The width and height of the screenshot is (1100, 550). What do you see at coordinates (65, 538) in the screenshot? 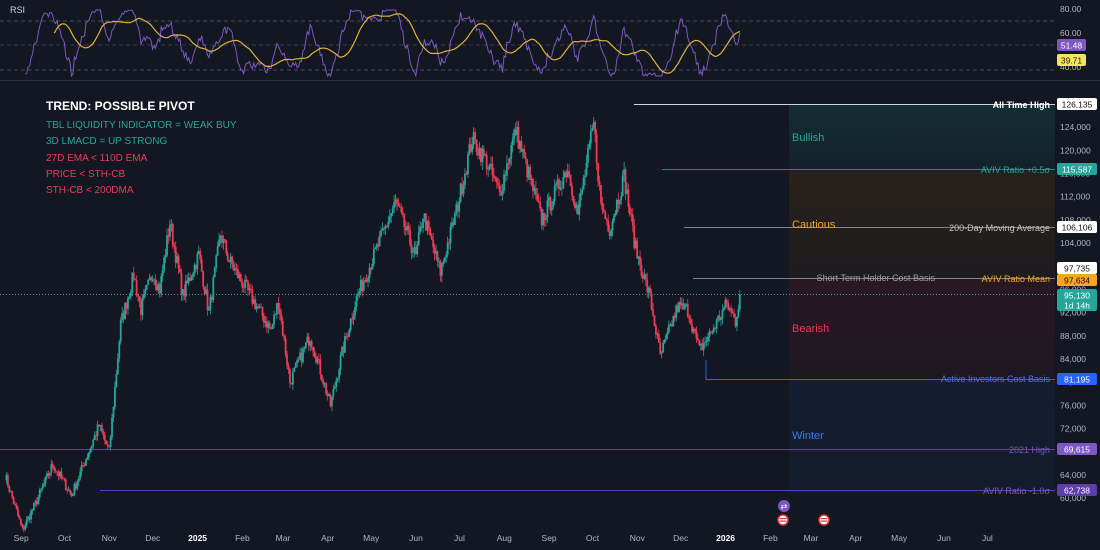
I see `time-tick: Oct` at bounding box center [65, 538].